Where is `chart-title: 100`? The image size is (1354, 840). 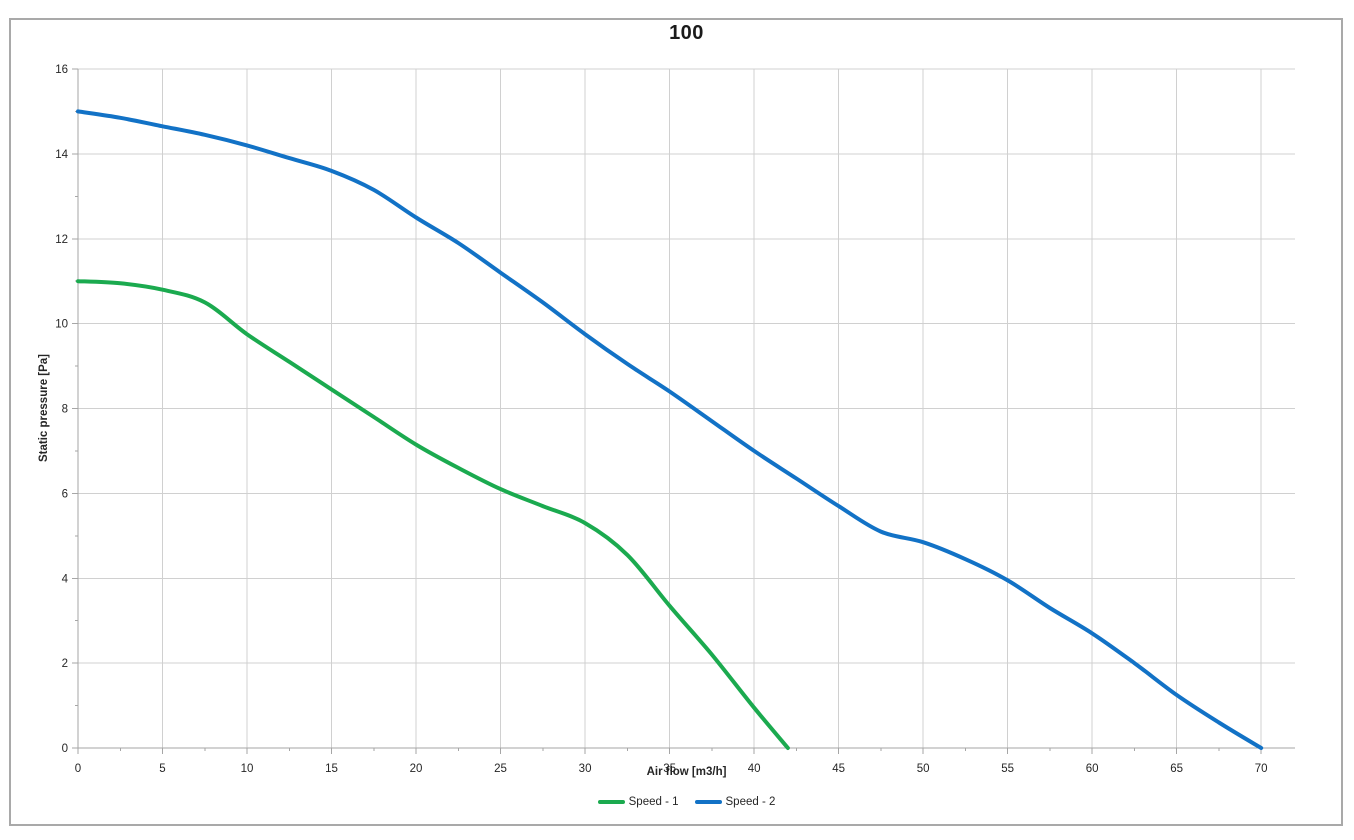 chart-title: 100 is located at coordinates (686, 33).